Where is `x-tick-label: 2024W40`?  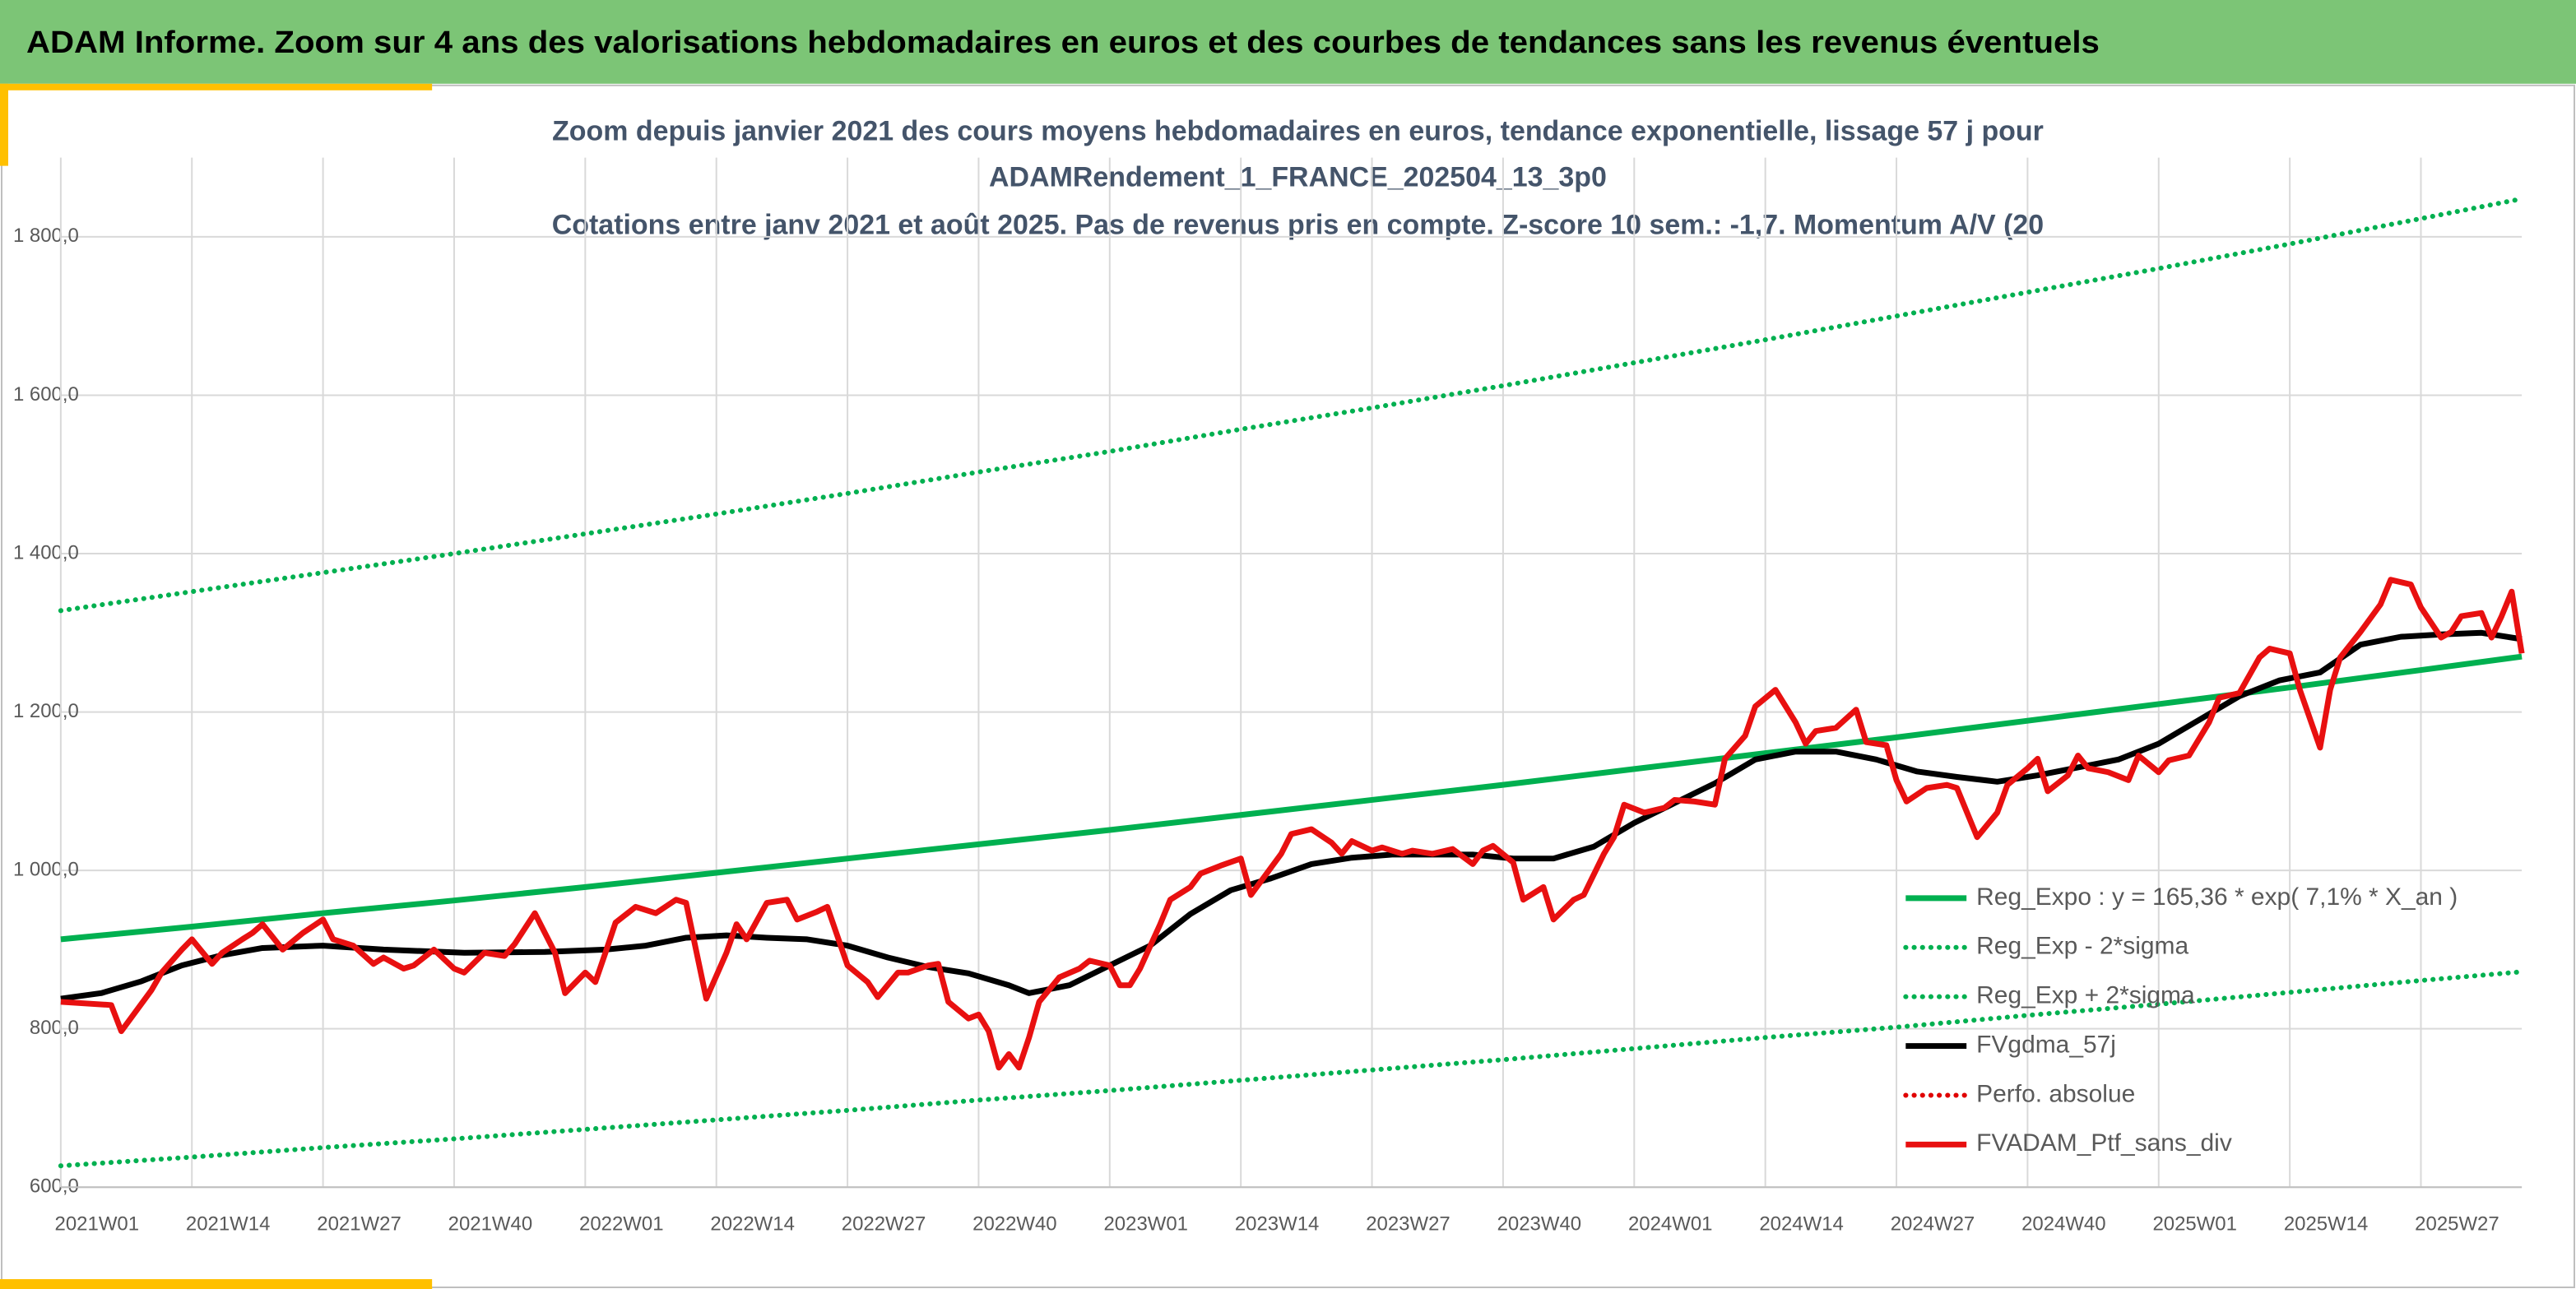
x-tick-label: 2024W40 is located at coordinates (2063, 1223).